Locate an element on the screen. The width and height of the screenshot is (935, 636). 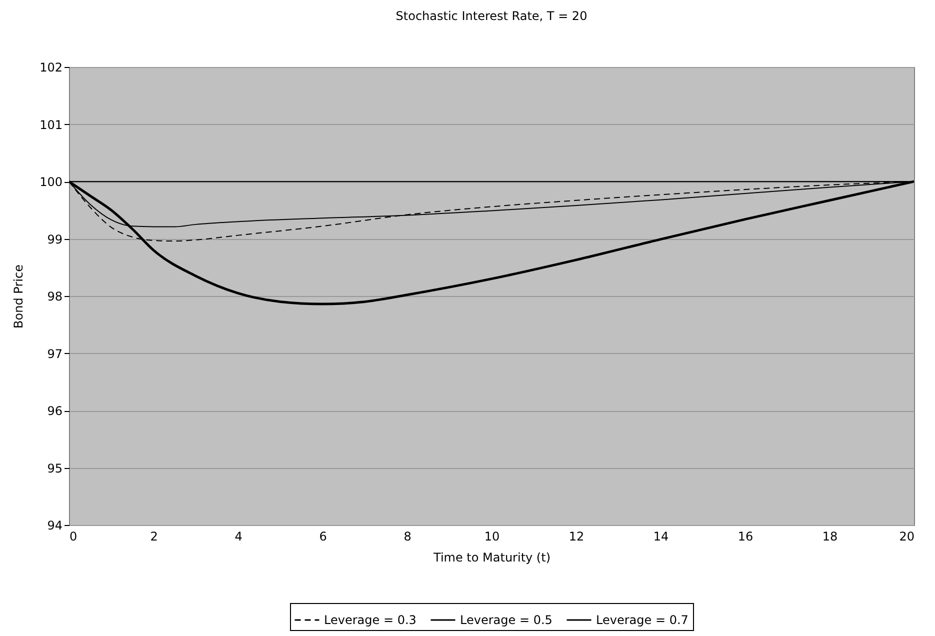
y-tick-label: 99 is located at coordinates (54, 239).